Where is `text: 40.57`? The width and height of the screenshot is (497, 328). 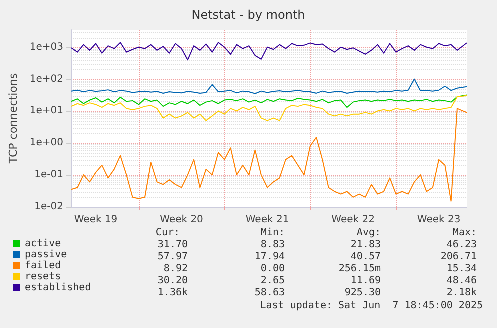 text: 40.57 is located at coordinates (366, 257).